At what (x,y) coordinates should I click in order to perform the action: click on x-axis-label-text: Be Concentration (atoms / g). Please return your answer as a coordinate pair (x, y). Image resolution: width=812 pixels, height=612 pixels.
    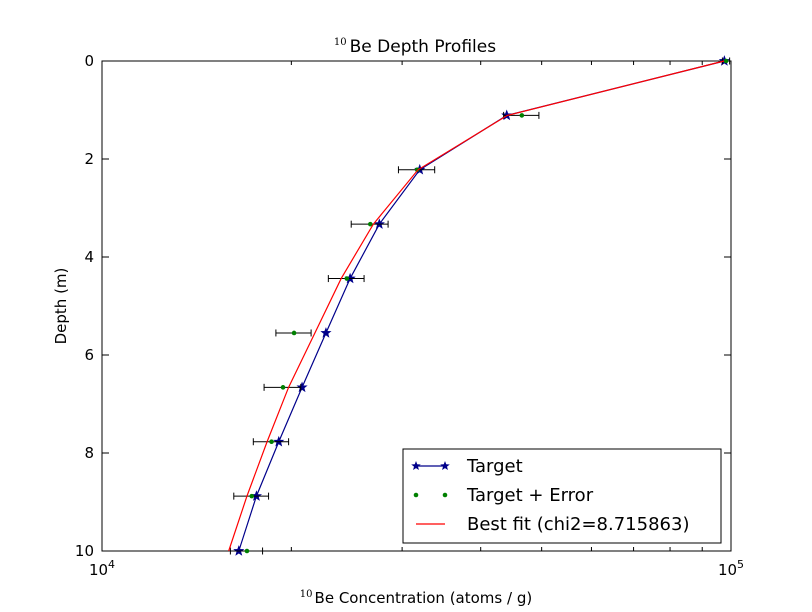
    Looking at the image, I should click on (424, 598).